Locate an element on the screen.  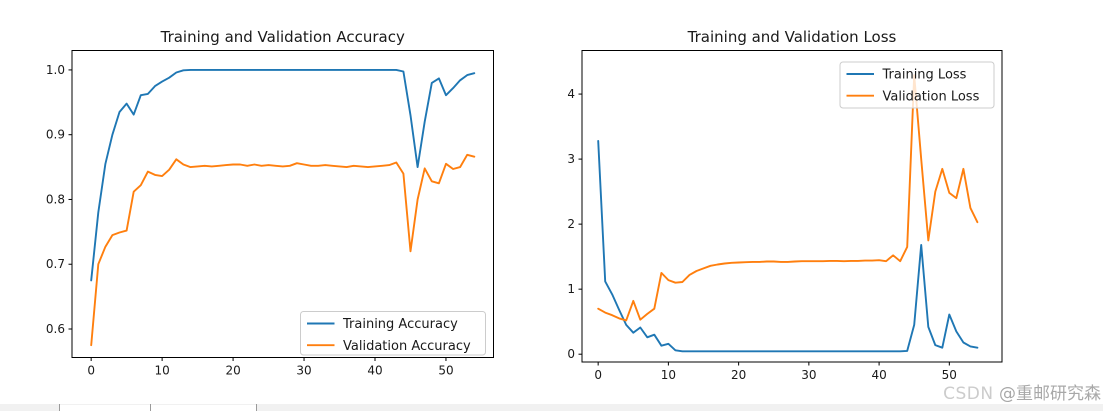
y-tick-label: 0 is located at coordinates (571, 354).